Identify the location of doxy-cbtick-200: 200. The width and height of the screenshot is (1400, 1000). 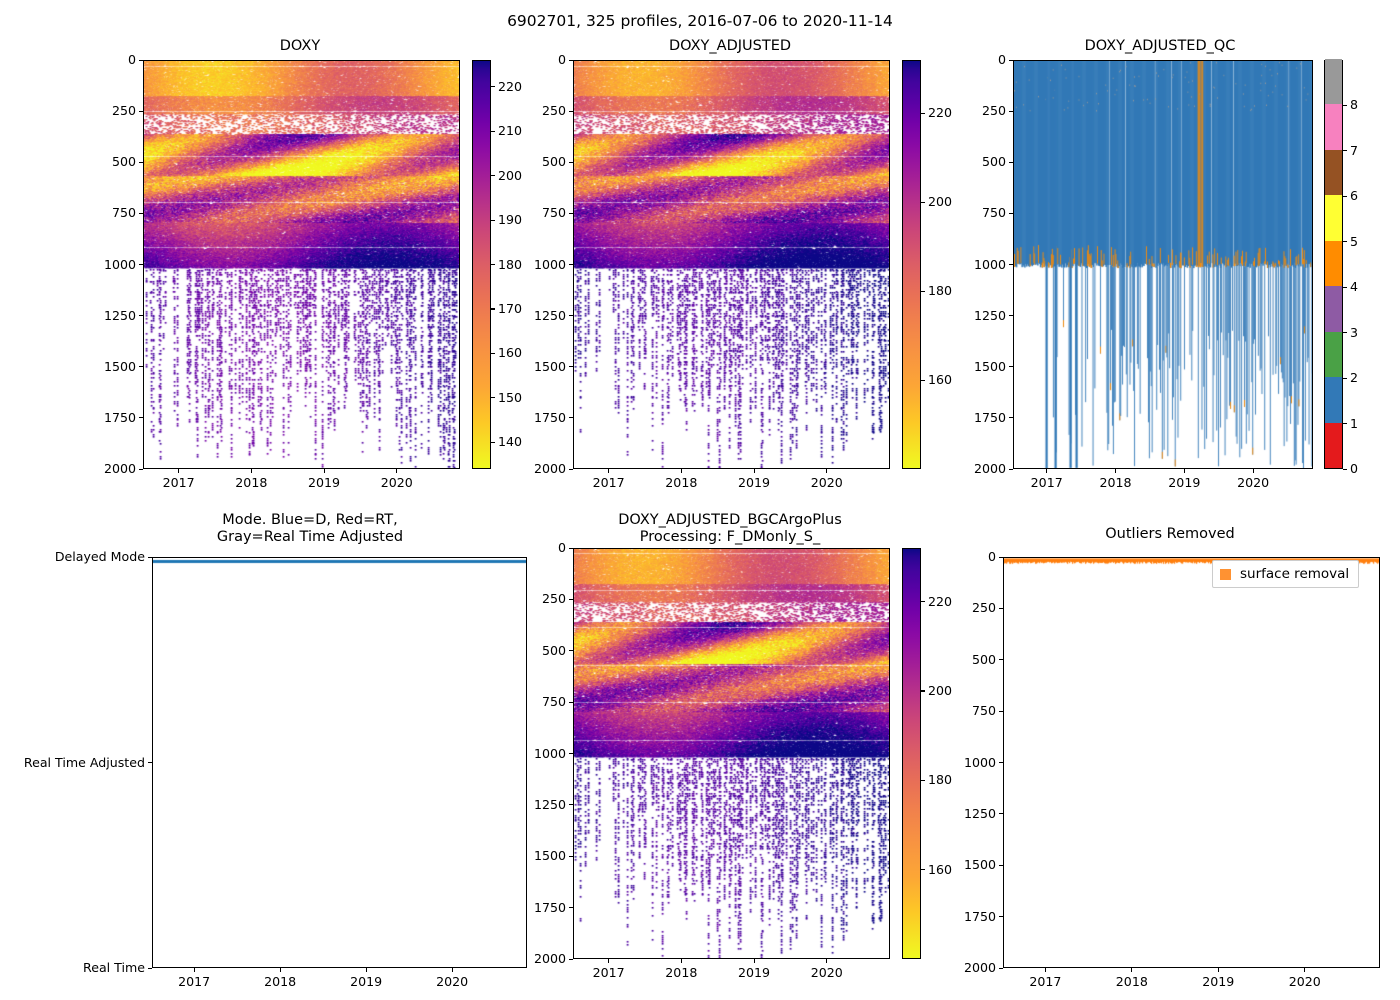
(510, 175).